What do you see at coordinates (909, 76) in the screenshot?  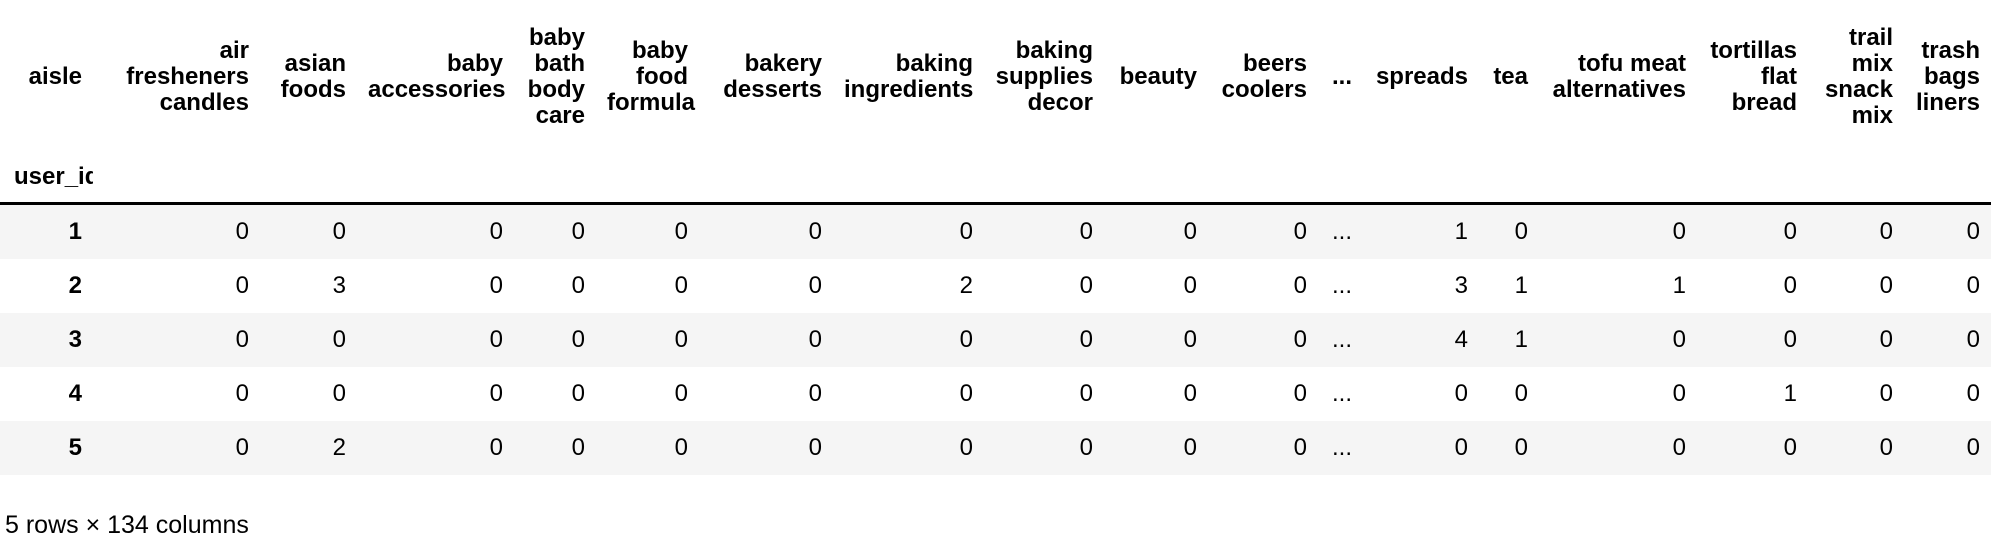 I see `column-header: baking ingredients` at bounding box center [909, 76].